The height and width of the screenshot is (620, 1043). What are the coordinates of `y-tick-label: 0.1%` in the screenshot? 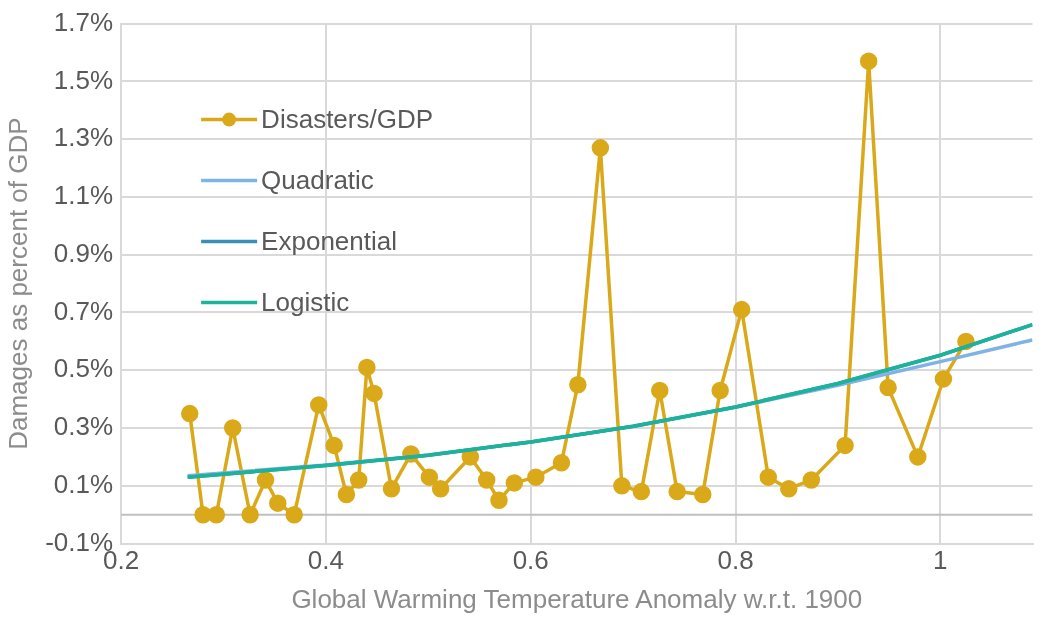 It's located at (83, 483).